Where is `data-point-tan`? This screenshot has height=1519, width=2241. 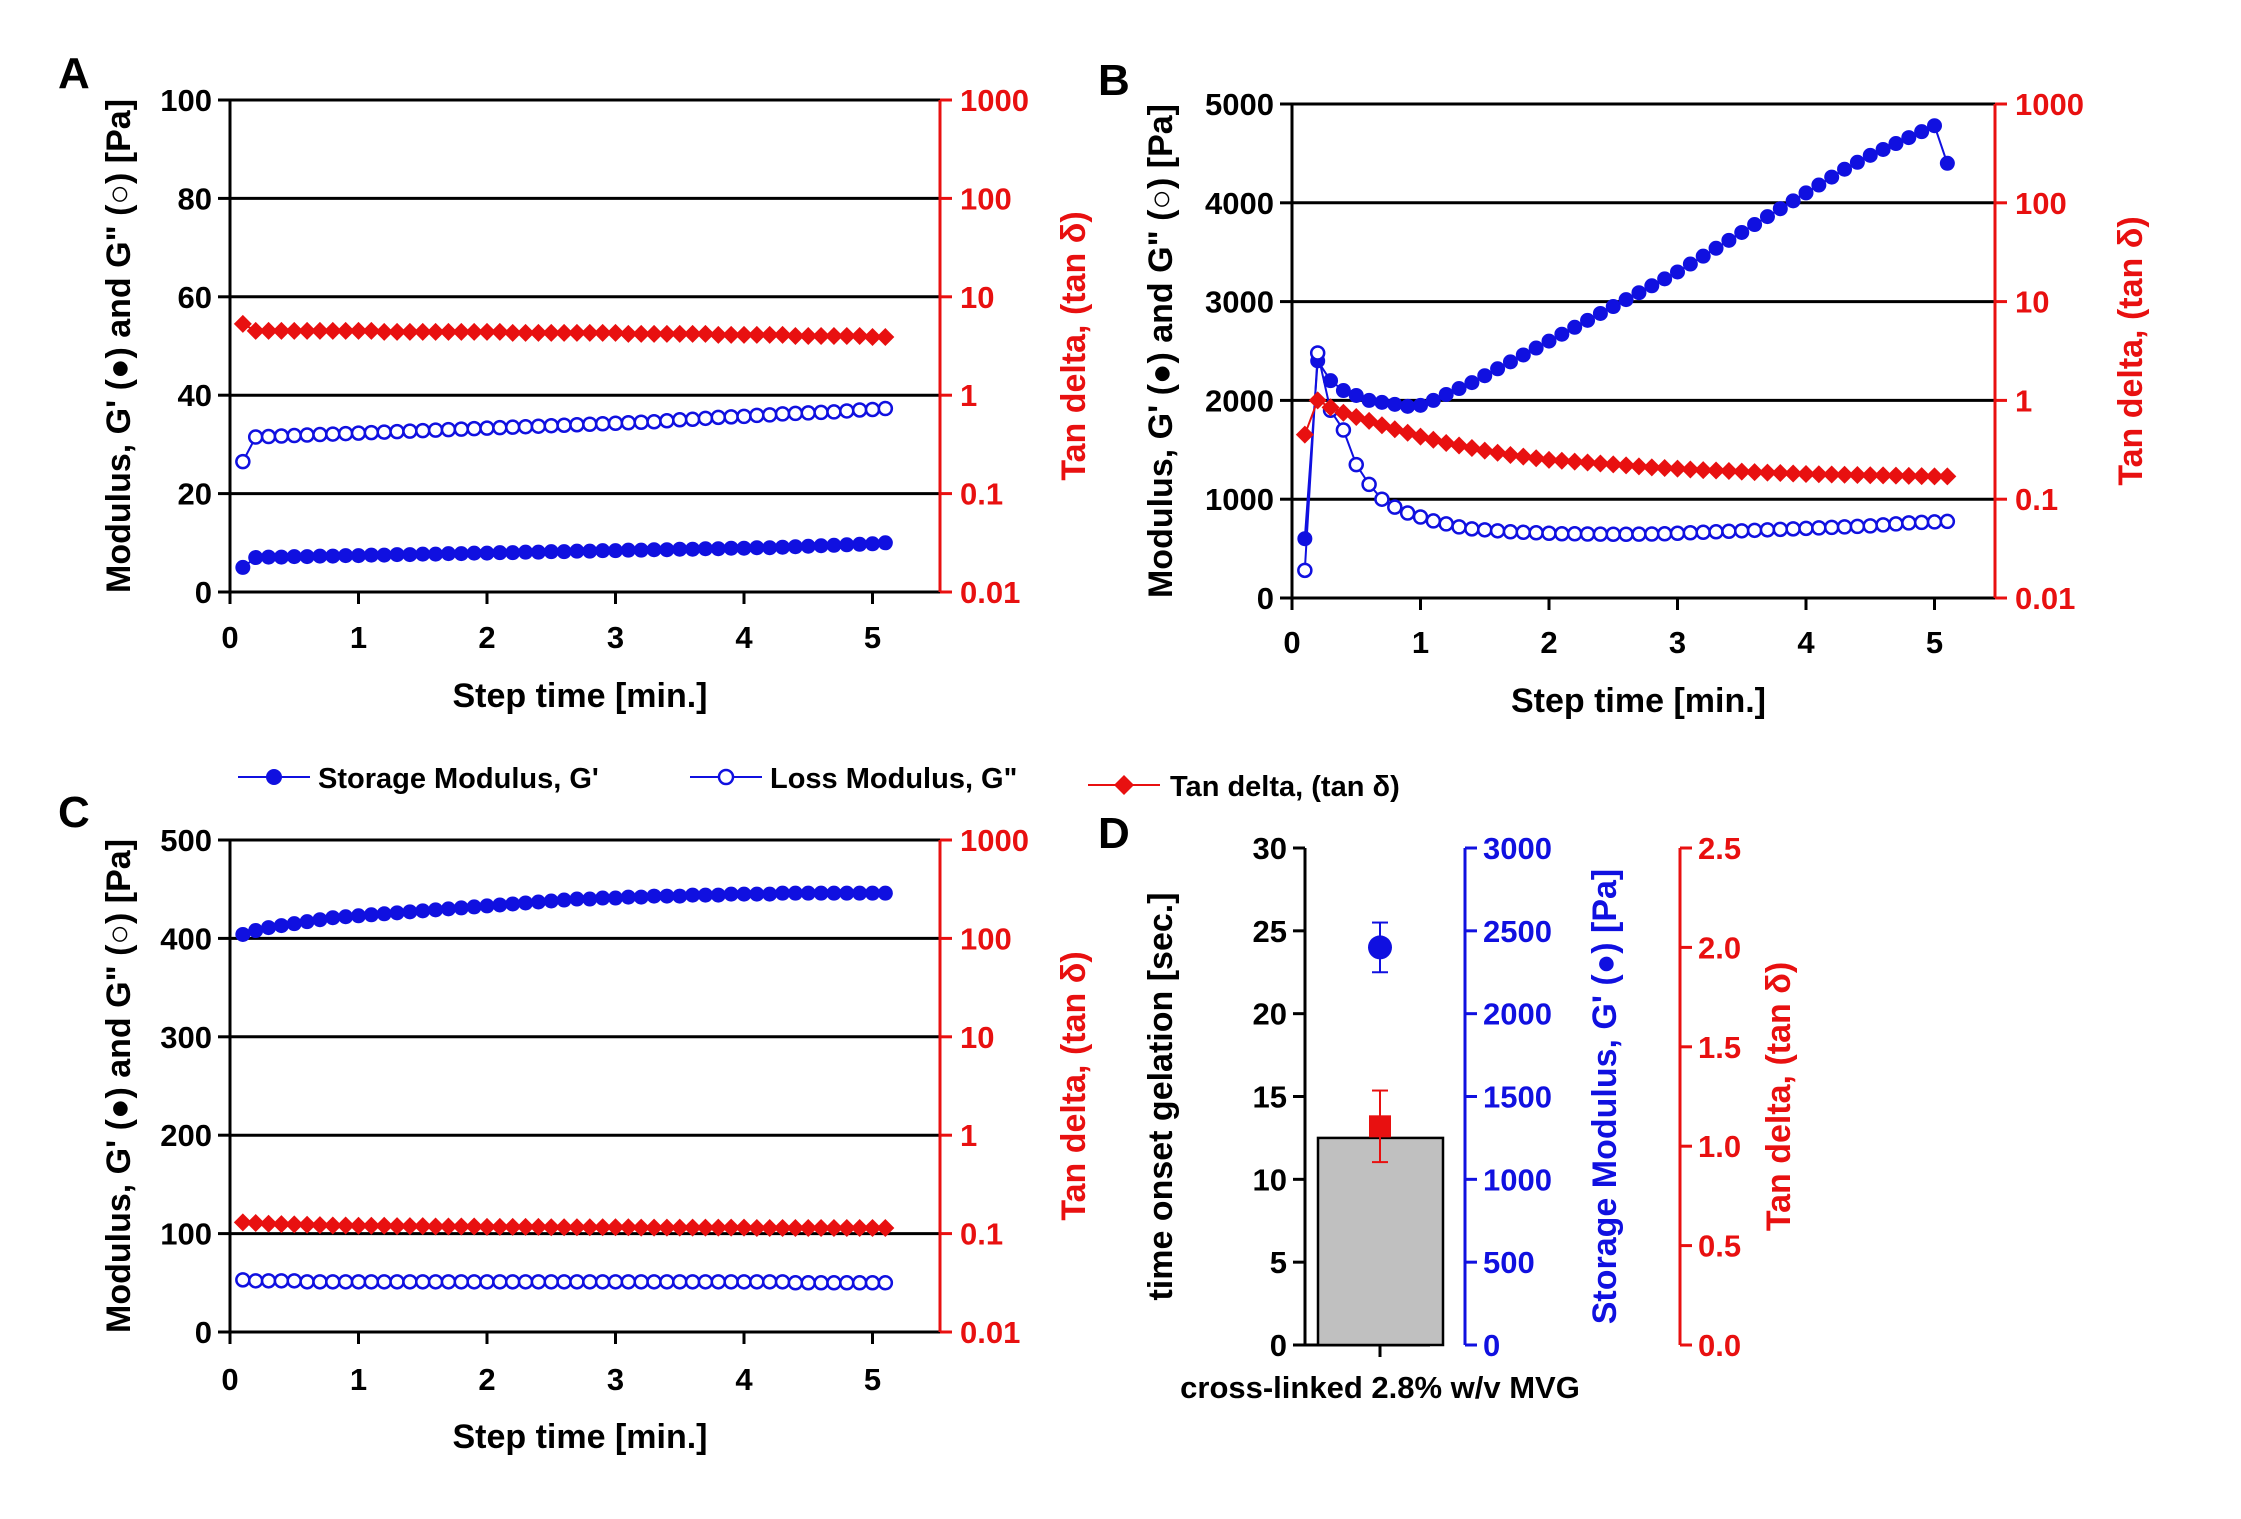 data-point-tan is located at coordinates (1380, 1126).